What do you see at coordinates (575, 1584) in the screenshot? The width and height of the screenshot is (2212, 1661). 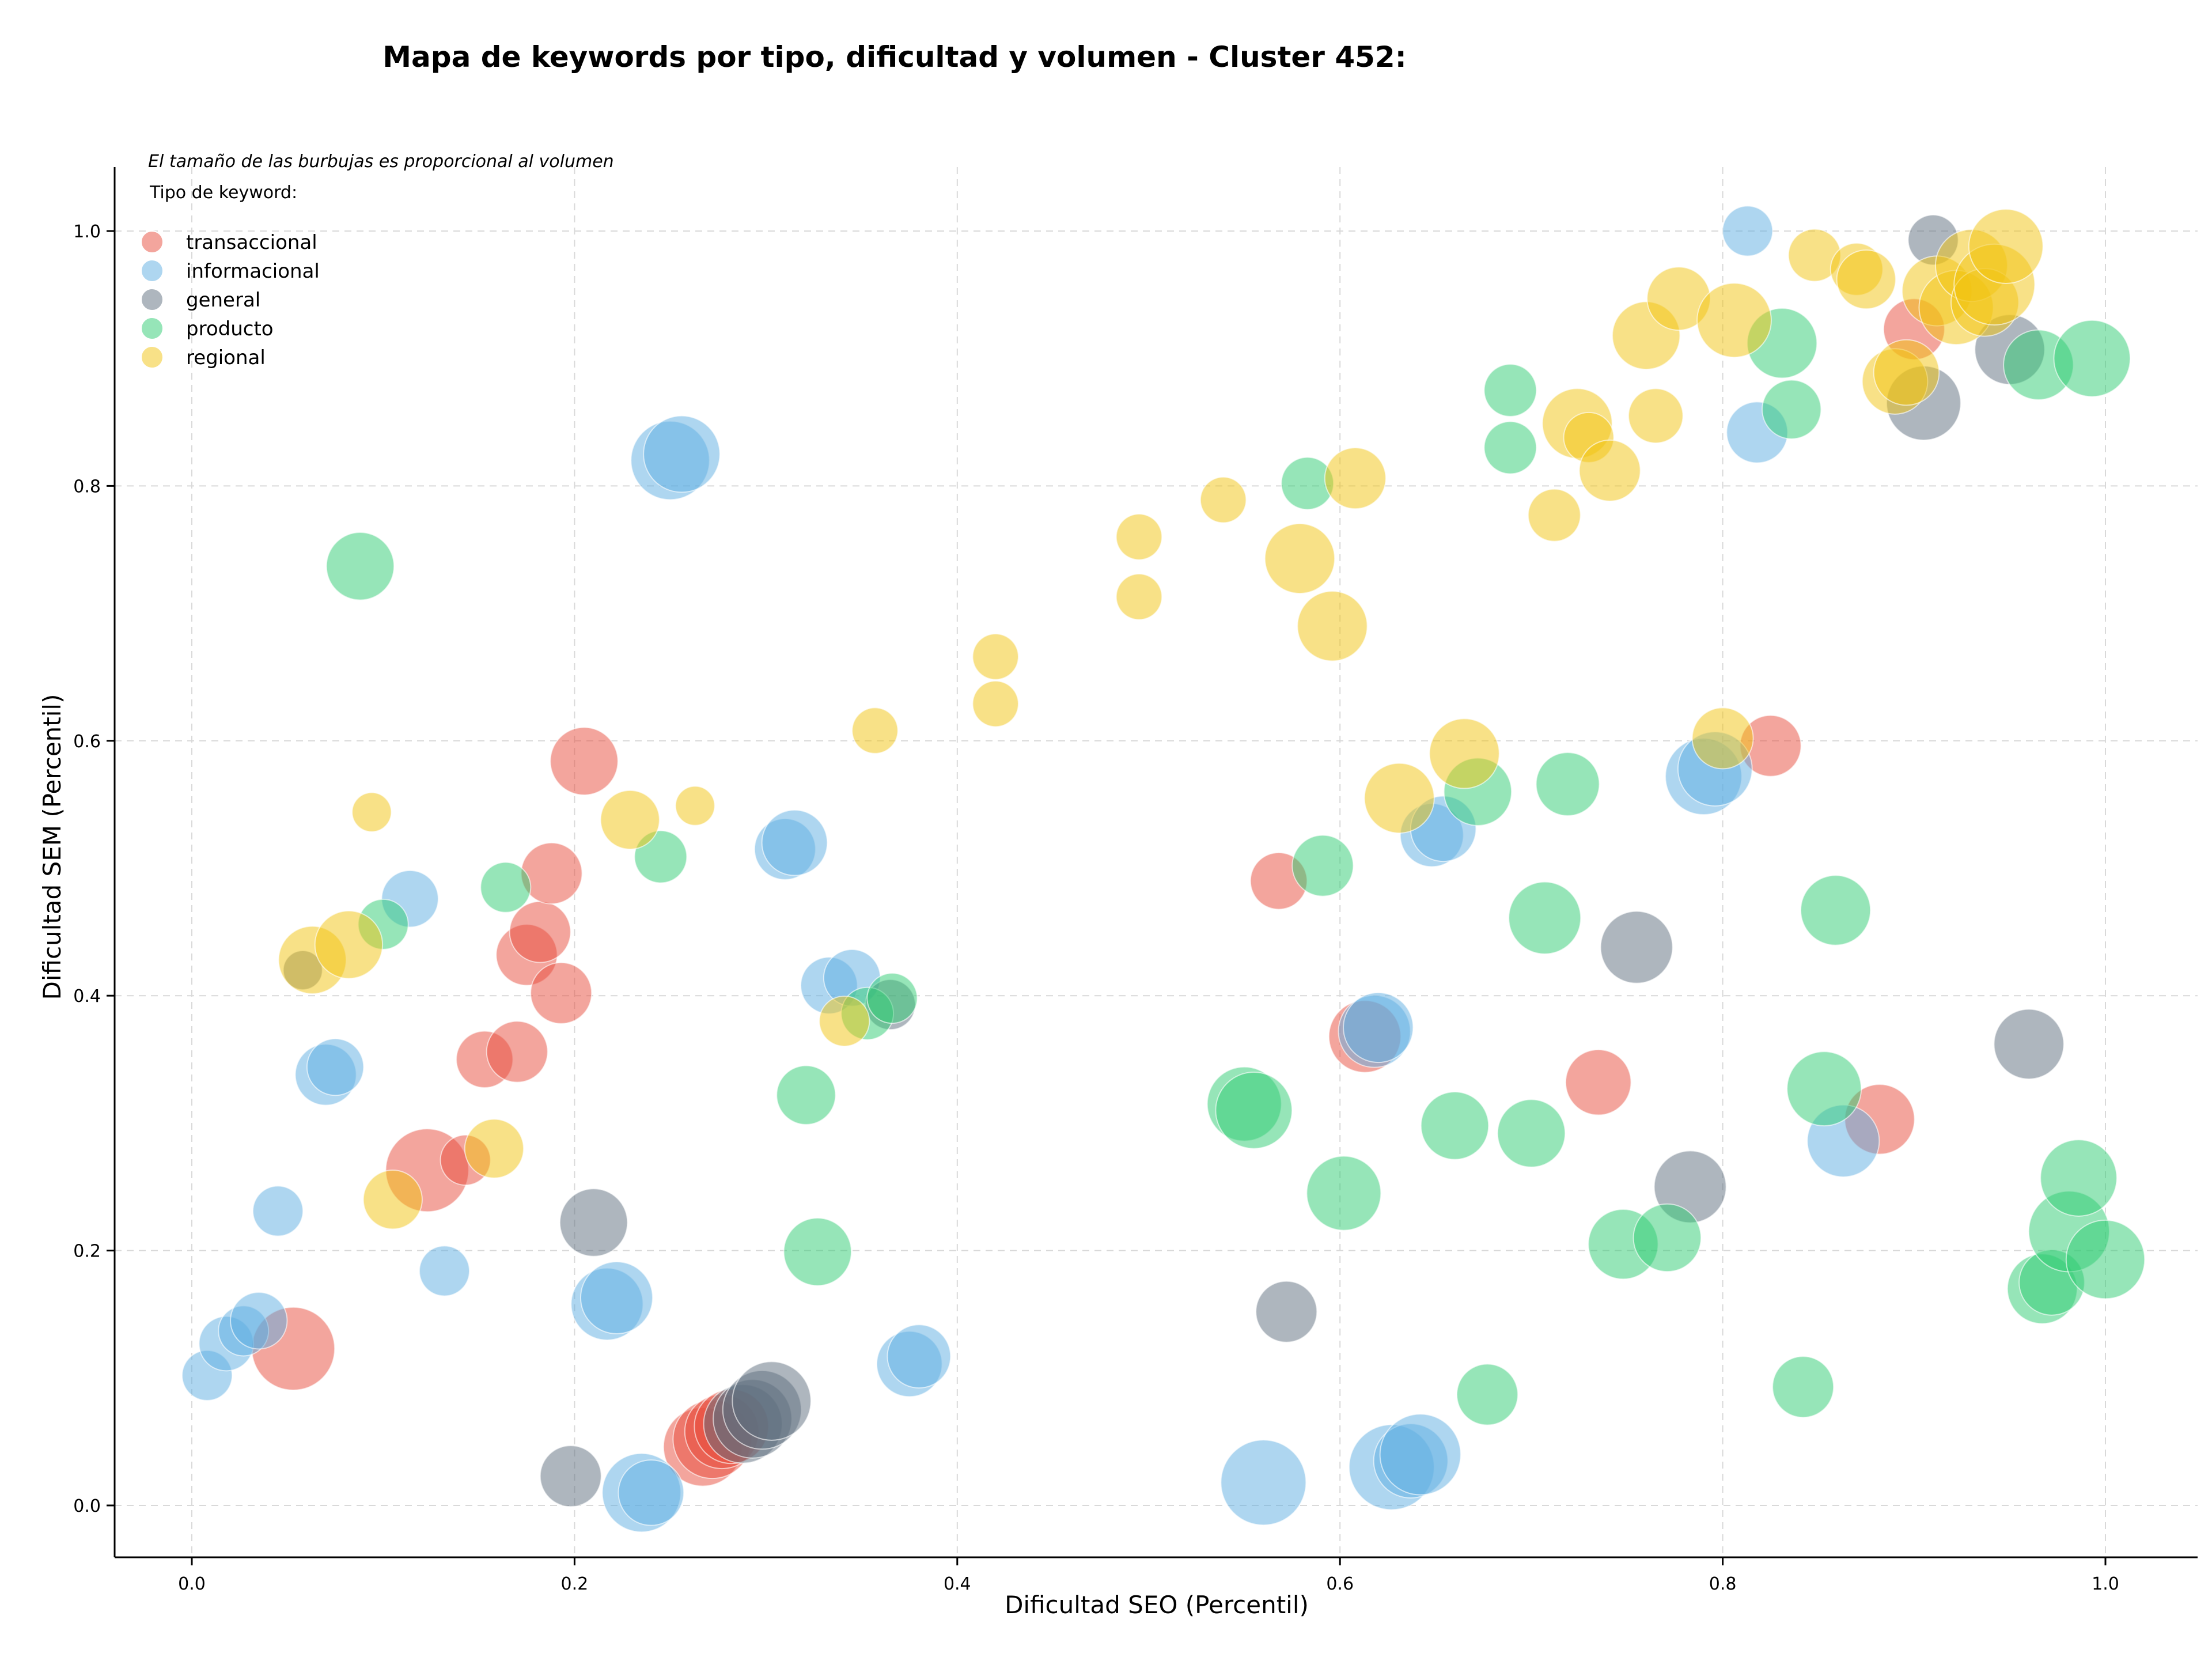 I see `x-tick-label: 0.2` at bounding box center [575, 1584].